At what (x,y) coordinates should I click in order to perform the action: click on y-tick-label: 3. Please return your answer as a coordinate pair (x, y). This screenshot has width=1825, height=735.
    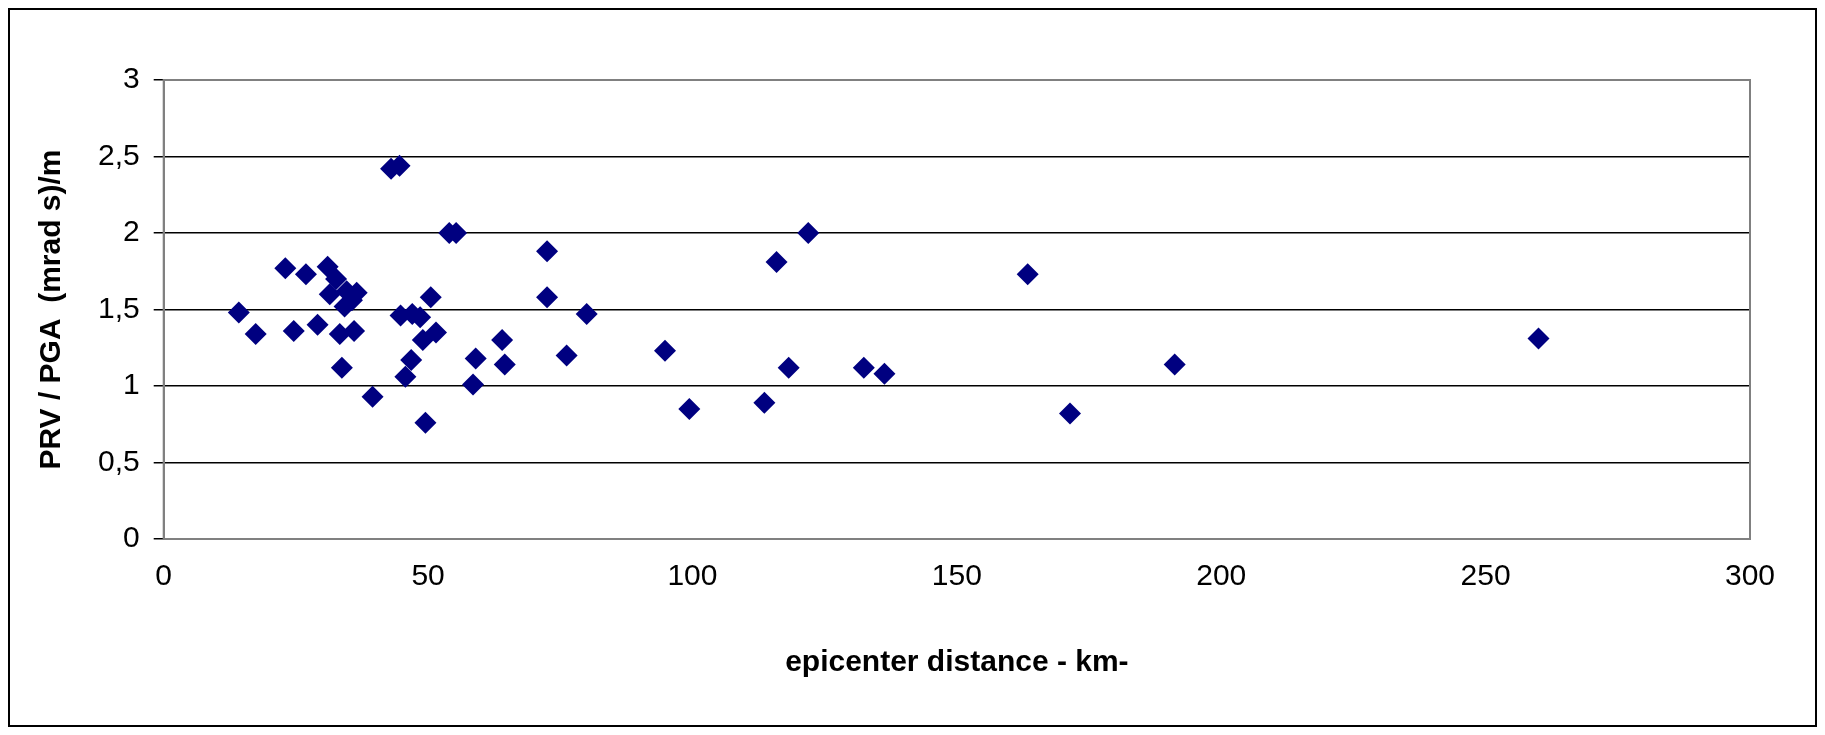
    Looking at the image, I should click on (131, 78).